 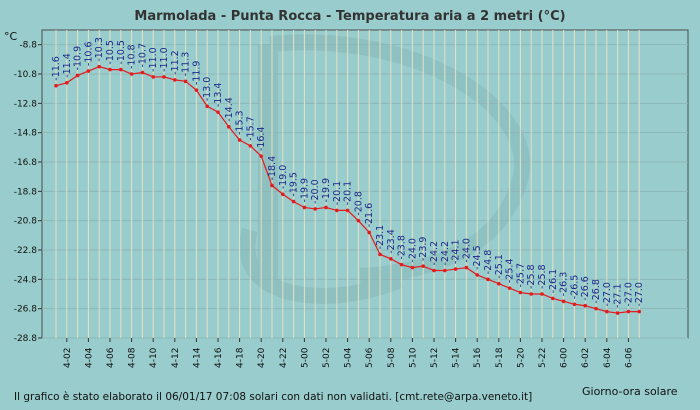 I want to click on y-tick-label: -16.8, so click(x=26, y=163).